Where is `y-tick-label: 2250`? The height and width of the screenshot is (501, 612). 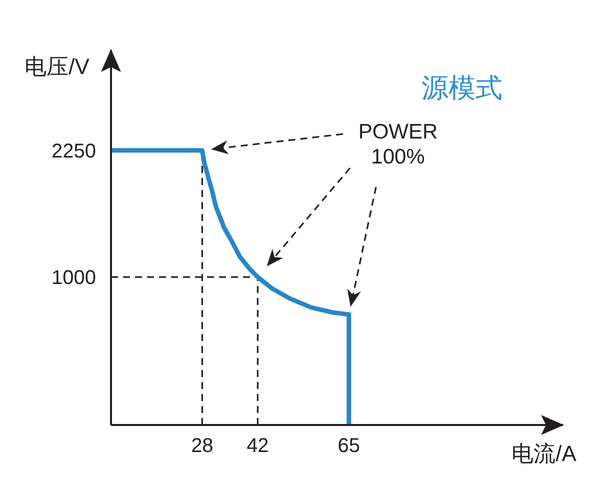
y-tick-label: 2250 is located at coordinates (74, 151).